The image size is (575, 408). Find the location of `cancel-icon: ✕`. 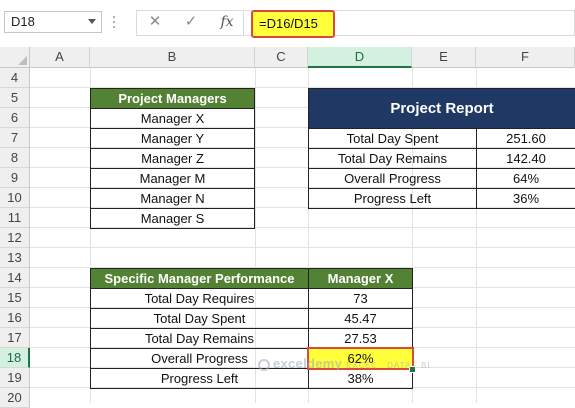

cancel-icon: ✕ is located at coordinates (155, 21).